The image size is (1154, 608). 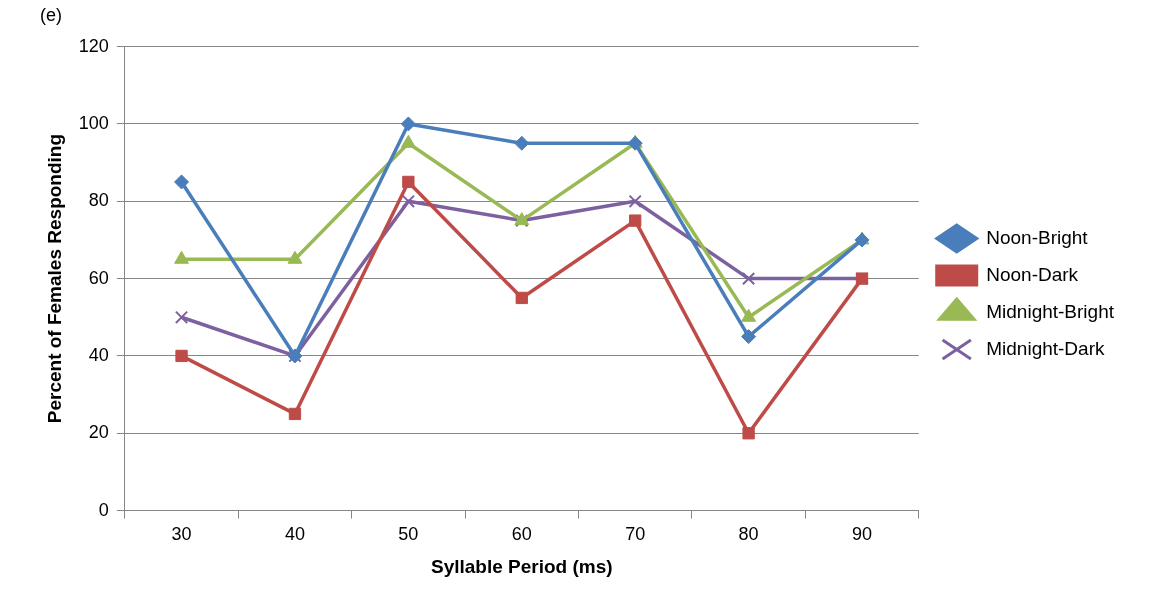 I want to click on legend-label: Noon-Dark, so click(x=1032, y=274).